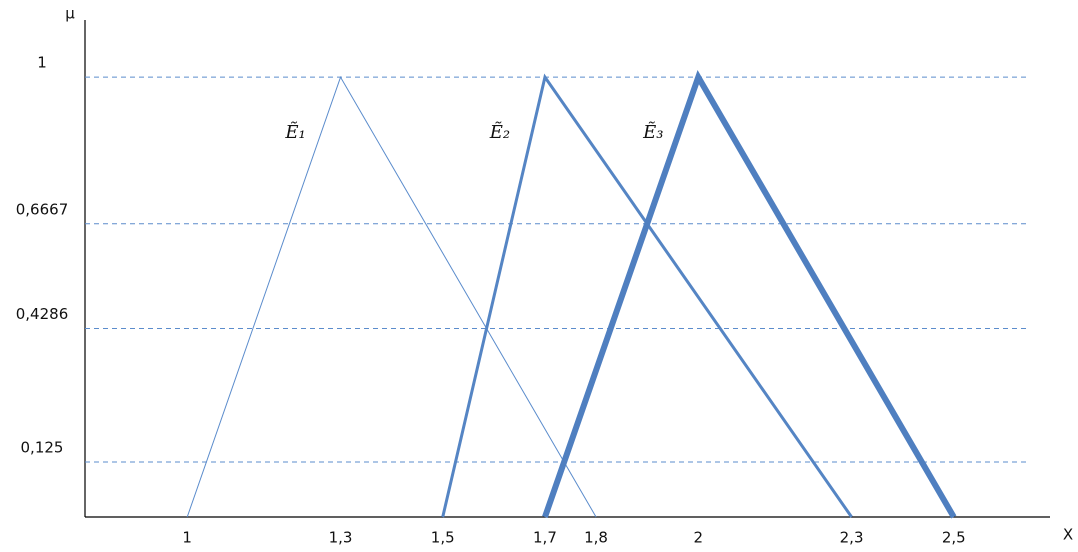 The height and width of the screenshot is (552, 1078). What do you see at coordinates (954, 538) in the screenshot?
I see `x-tick-label: 2,5` at bounding box center [954, 538].